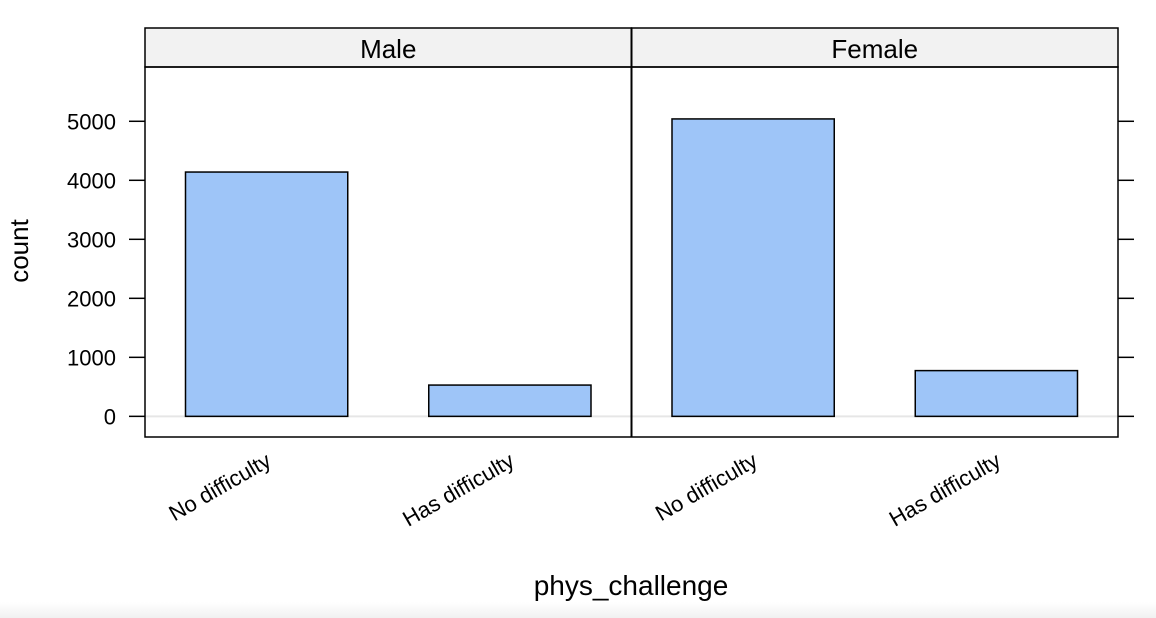 The height and width of the screenshot is (618, 1156). What do you see at coordinates (706, 487) in the screenshot?
I see `x-tick-label-1-0: No difficulty` at bounding box center [706, 487].